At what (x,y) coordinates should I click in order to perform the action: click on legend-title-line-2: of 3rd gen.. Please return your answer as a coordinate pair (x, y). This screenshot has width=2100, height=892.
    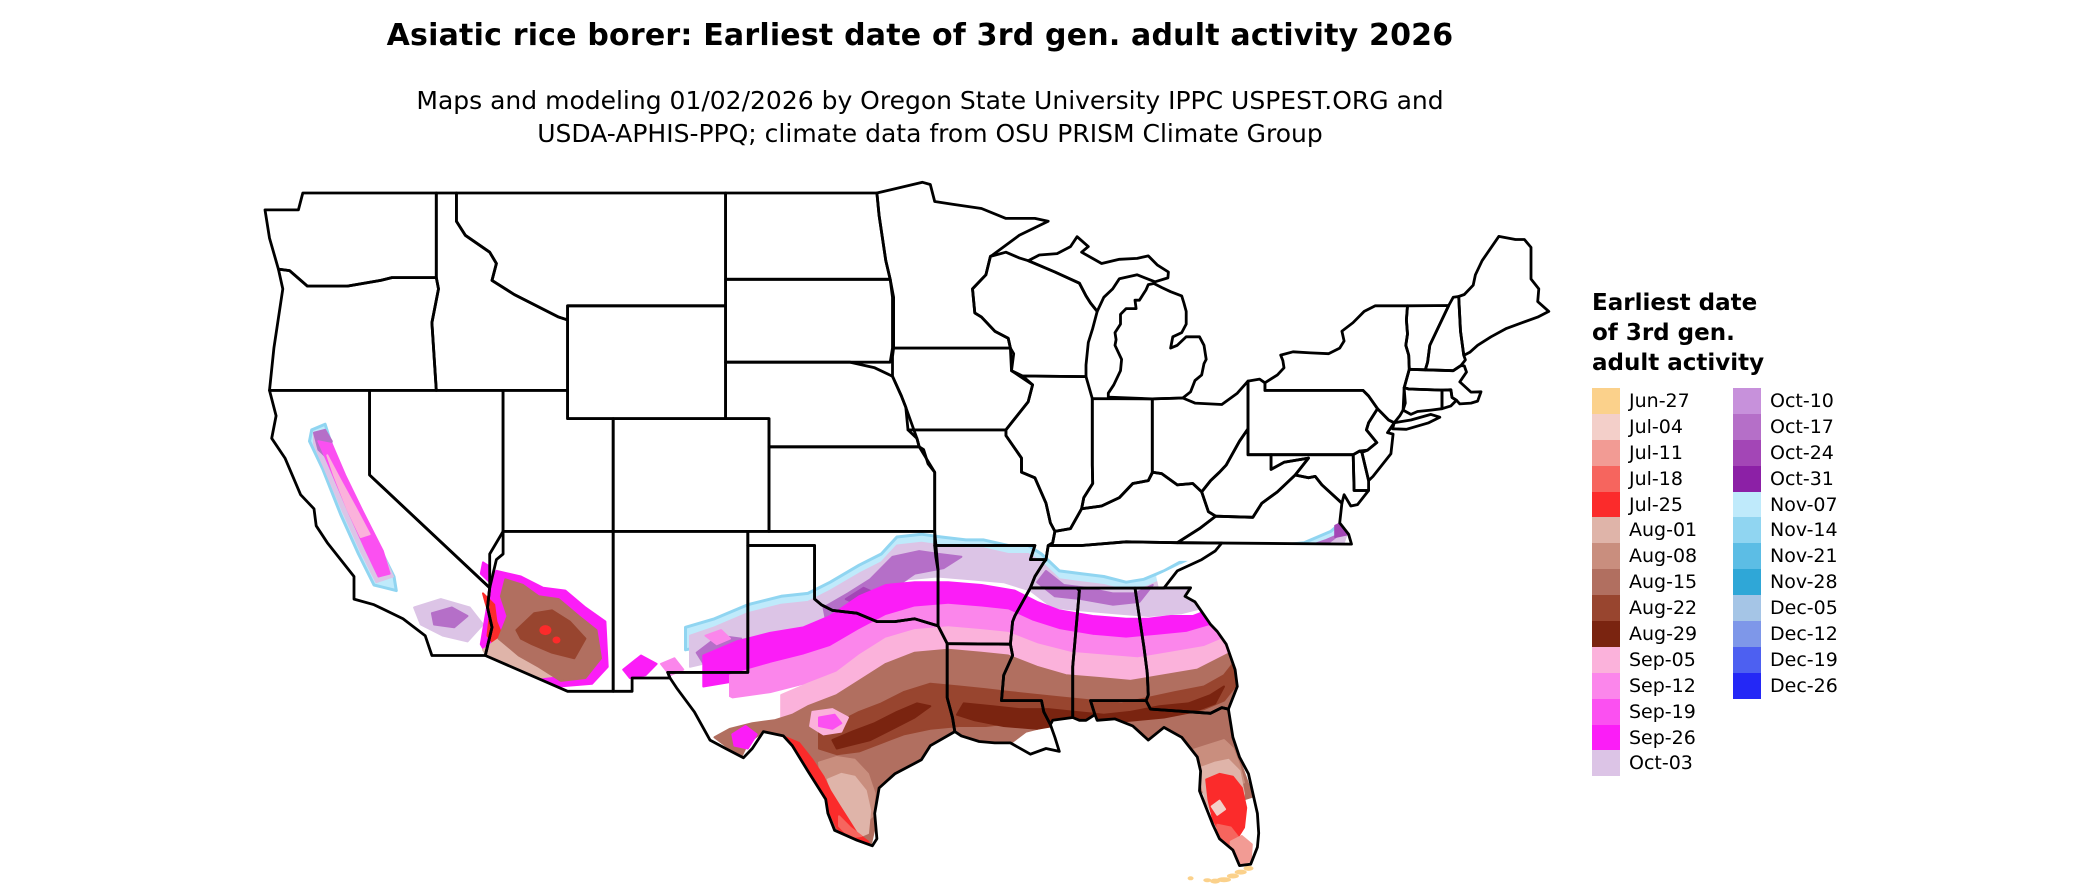
    Looking at the image, I should click on (1663, 333).